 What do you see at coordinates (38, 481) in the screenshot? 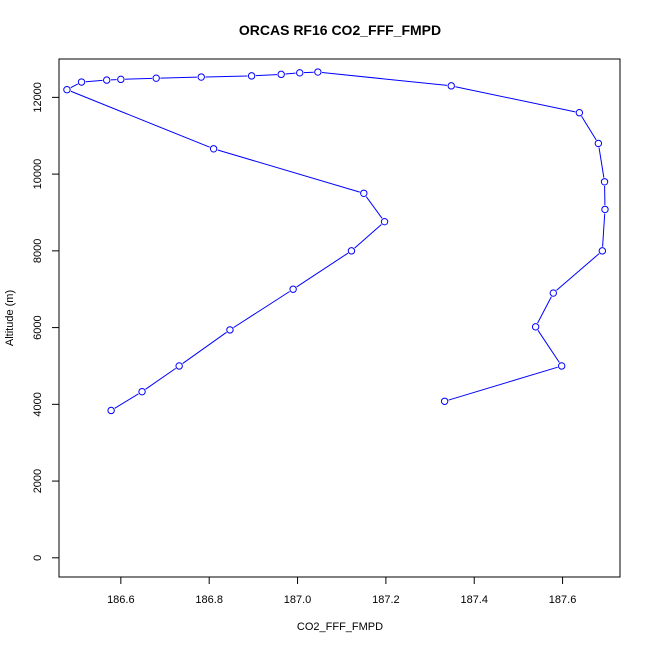
I see `y-tick-label: 2000` at bounding box center [38, 481].